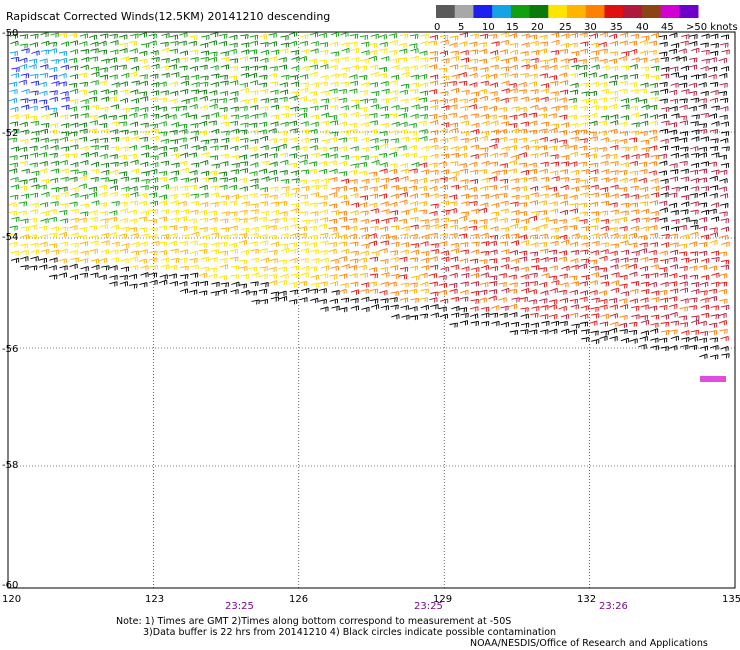 The height and width of the screenshot is (650, 740). Describe the element at coordinates (437, 27) in the screenshot. I see `legend-label-0: 0` at that location.